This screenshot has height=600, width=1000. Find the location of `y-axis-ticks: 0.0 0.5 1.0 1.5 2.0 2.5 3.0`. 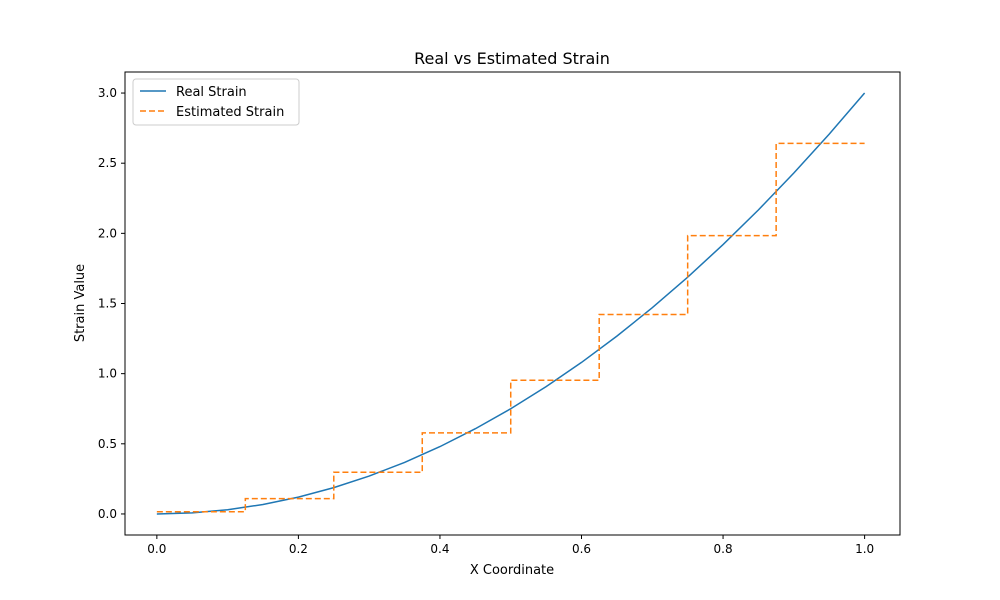

y-axis-ticks: 0.0 0.5 1.0 1.5 2.0 2.5 3.0 is located at coordinates (111, 303).